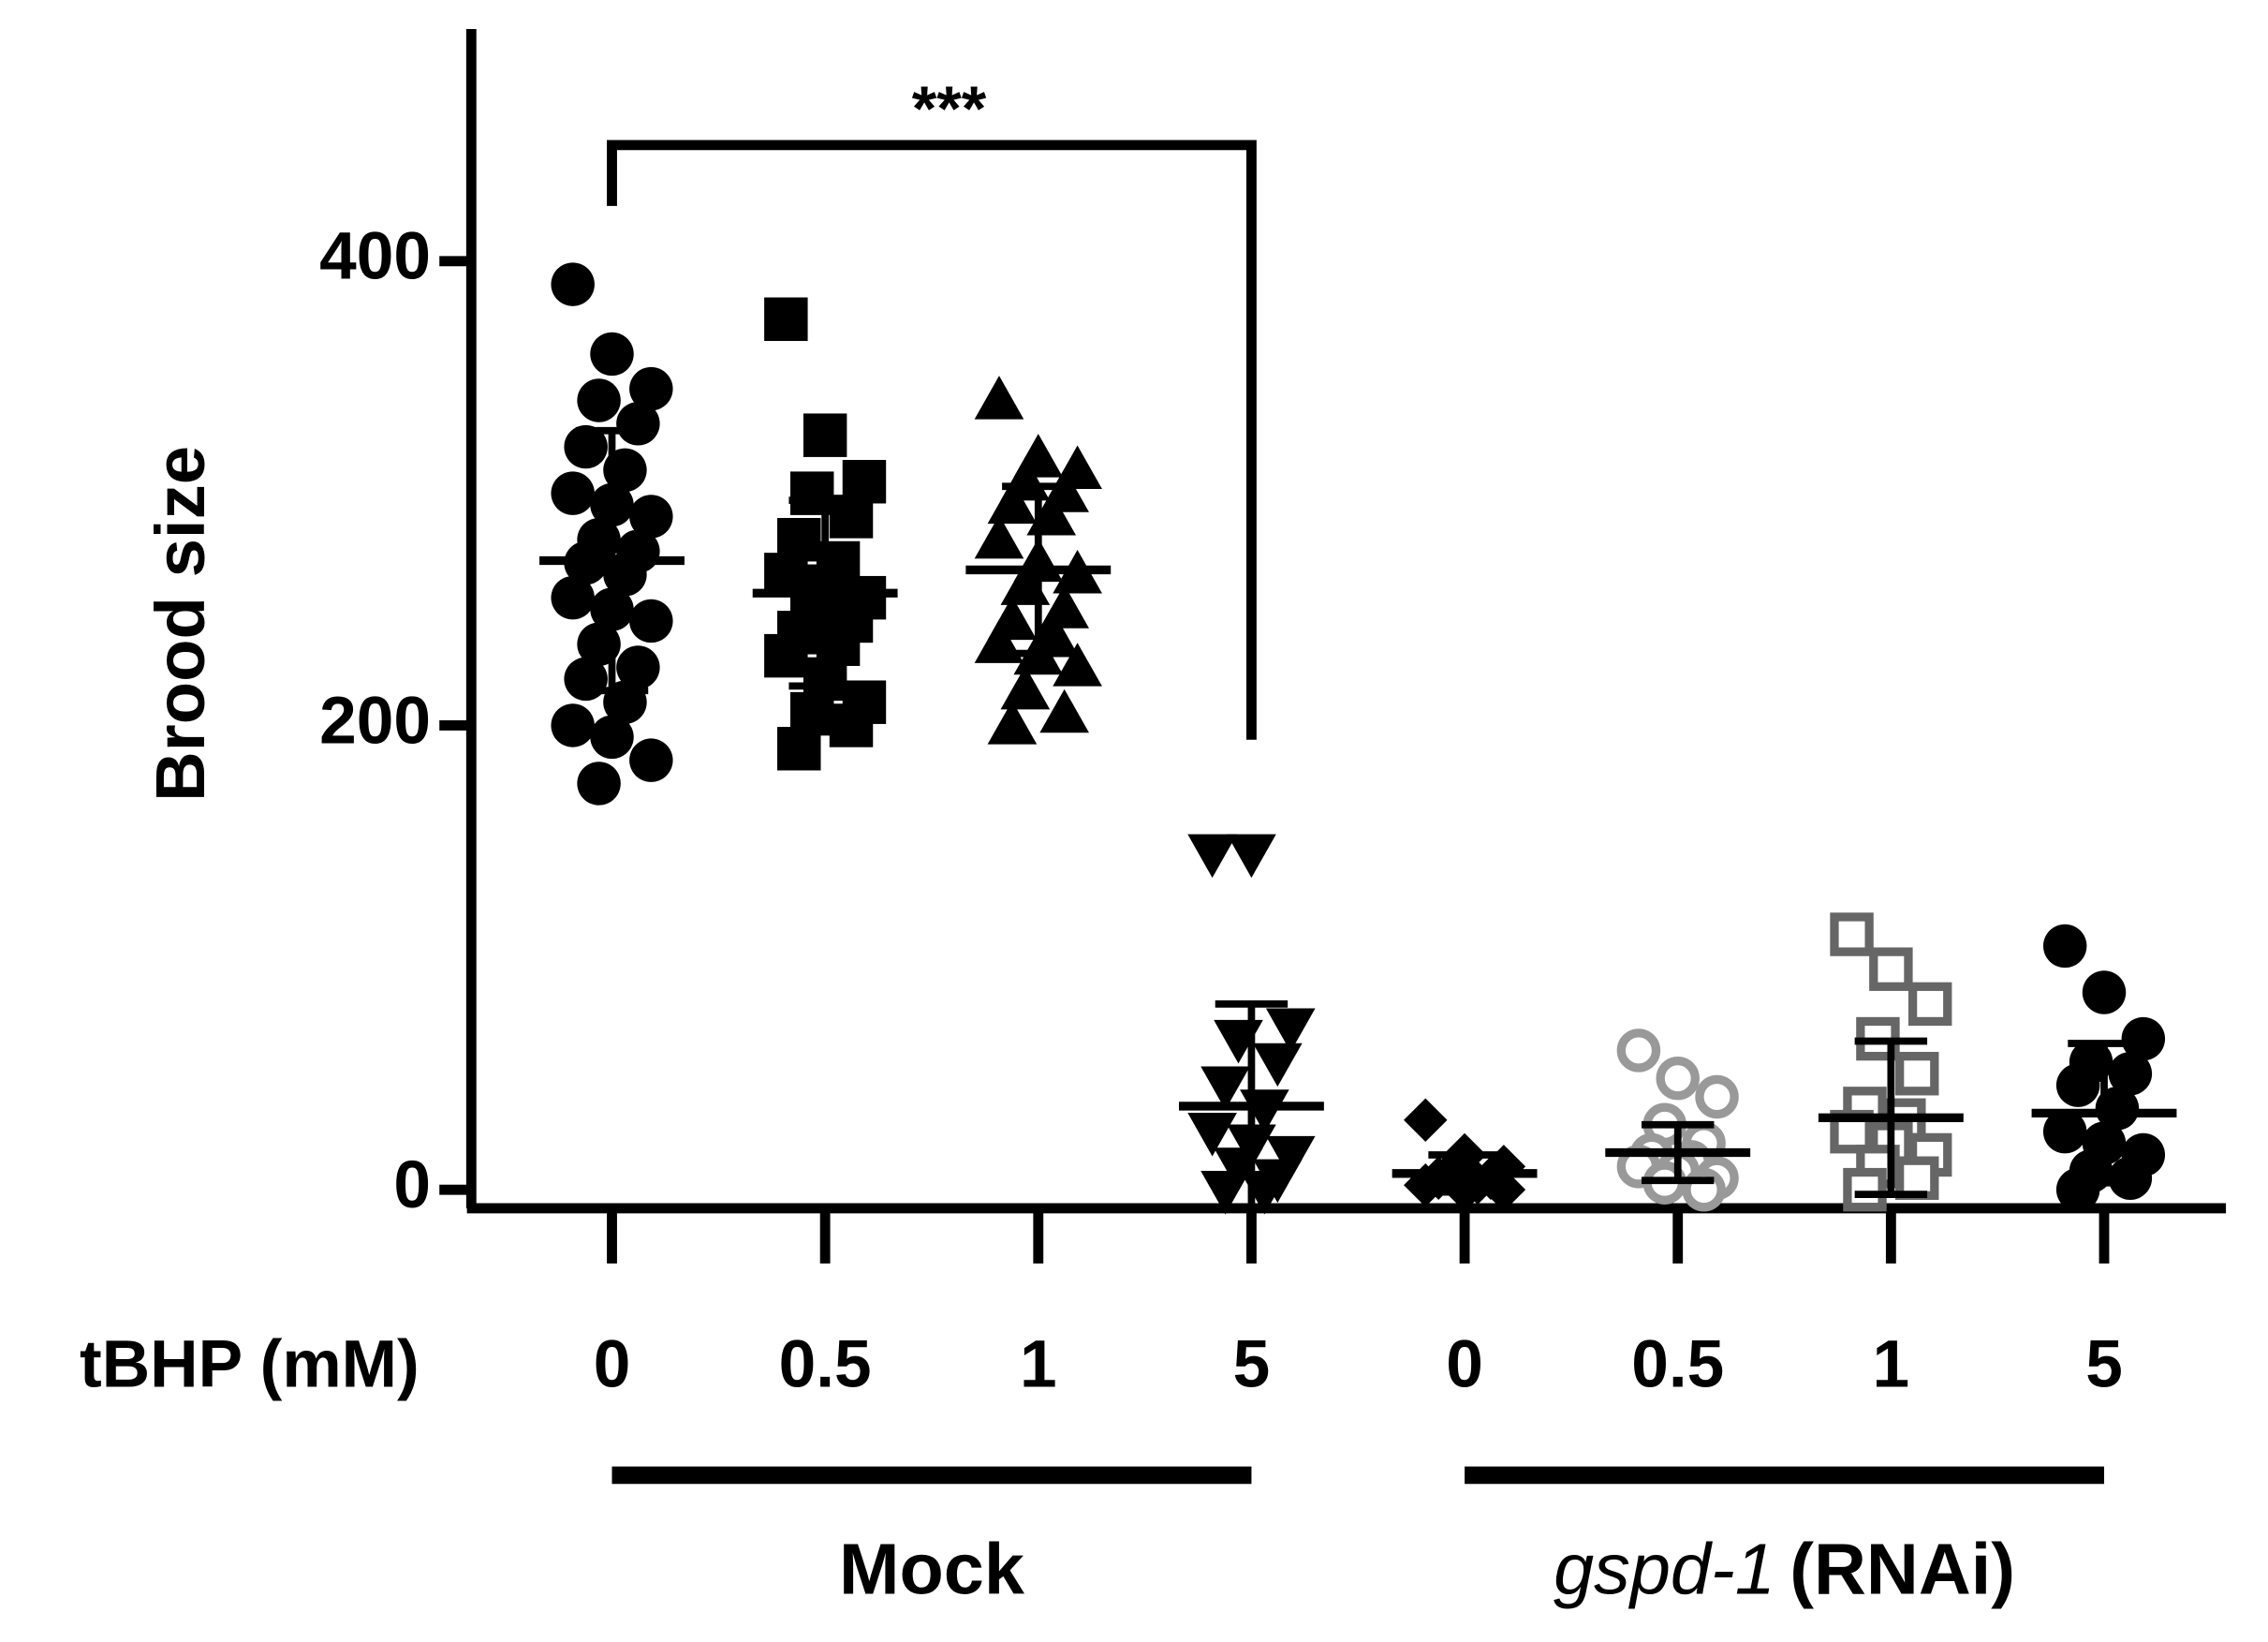  What do you see at coordinates (412, 1185) in the screenshot?
I see `y-tick-label: 0` at bounding box center [412, 1185].